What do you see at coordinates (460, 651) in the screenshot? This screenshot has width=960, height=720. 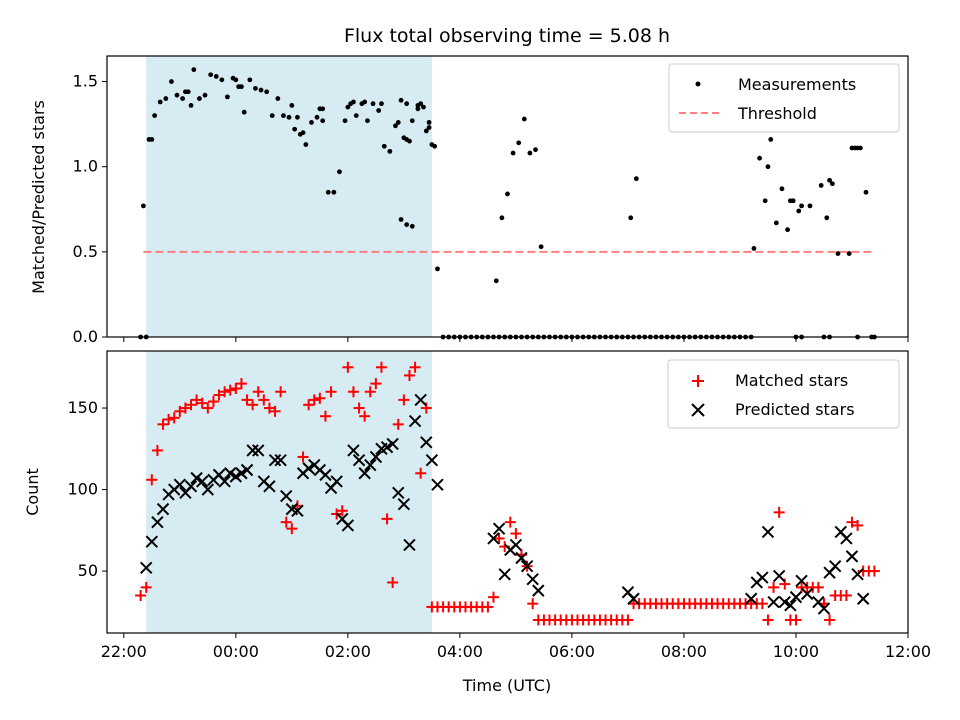 I see `xtick-label: 04:00` at bounding box center [460, 651].